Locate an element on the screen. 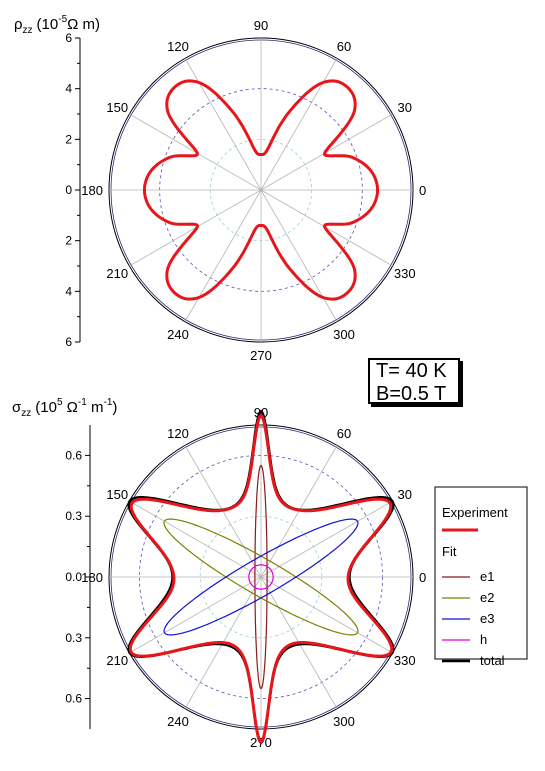 Image resolution: width=545 pixels, height=771 pixels. top-ylabel: ρzz (10-5Ω m) is located at coordinates (57, 25).